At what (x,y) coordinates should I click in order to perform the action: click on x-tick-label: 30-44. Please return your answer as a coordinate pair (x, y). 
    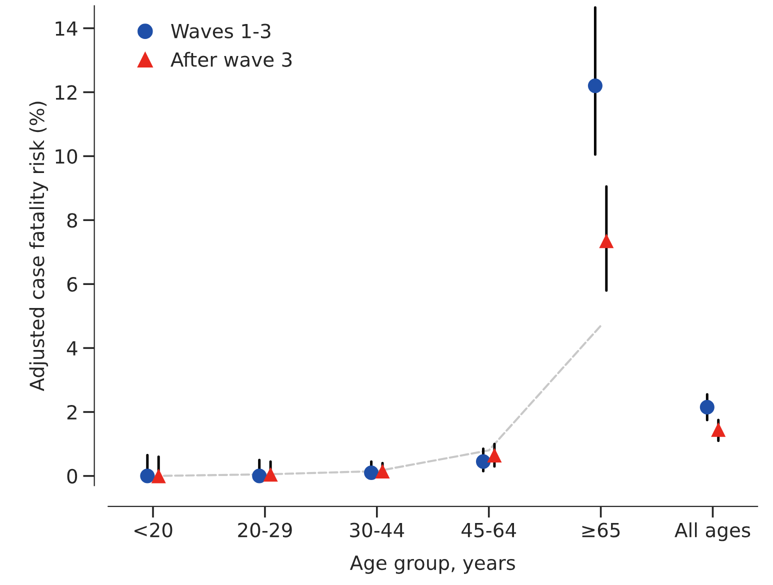
    Looking at the image, I should click on (377, 530).